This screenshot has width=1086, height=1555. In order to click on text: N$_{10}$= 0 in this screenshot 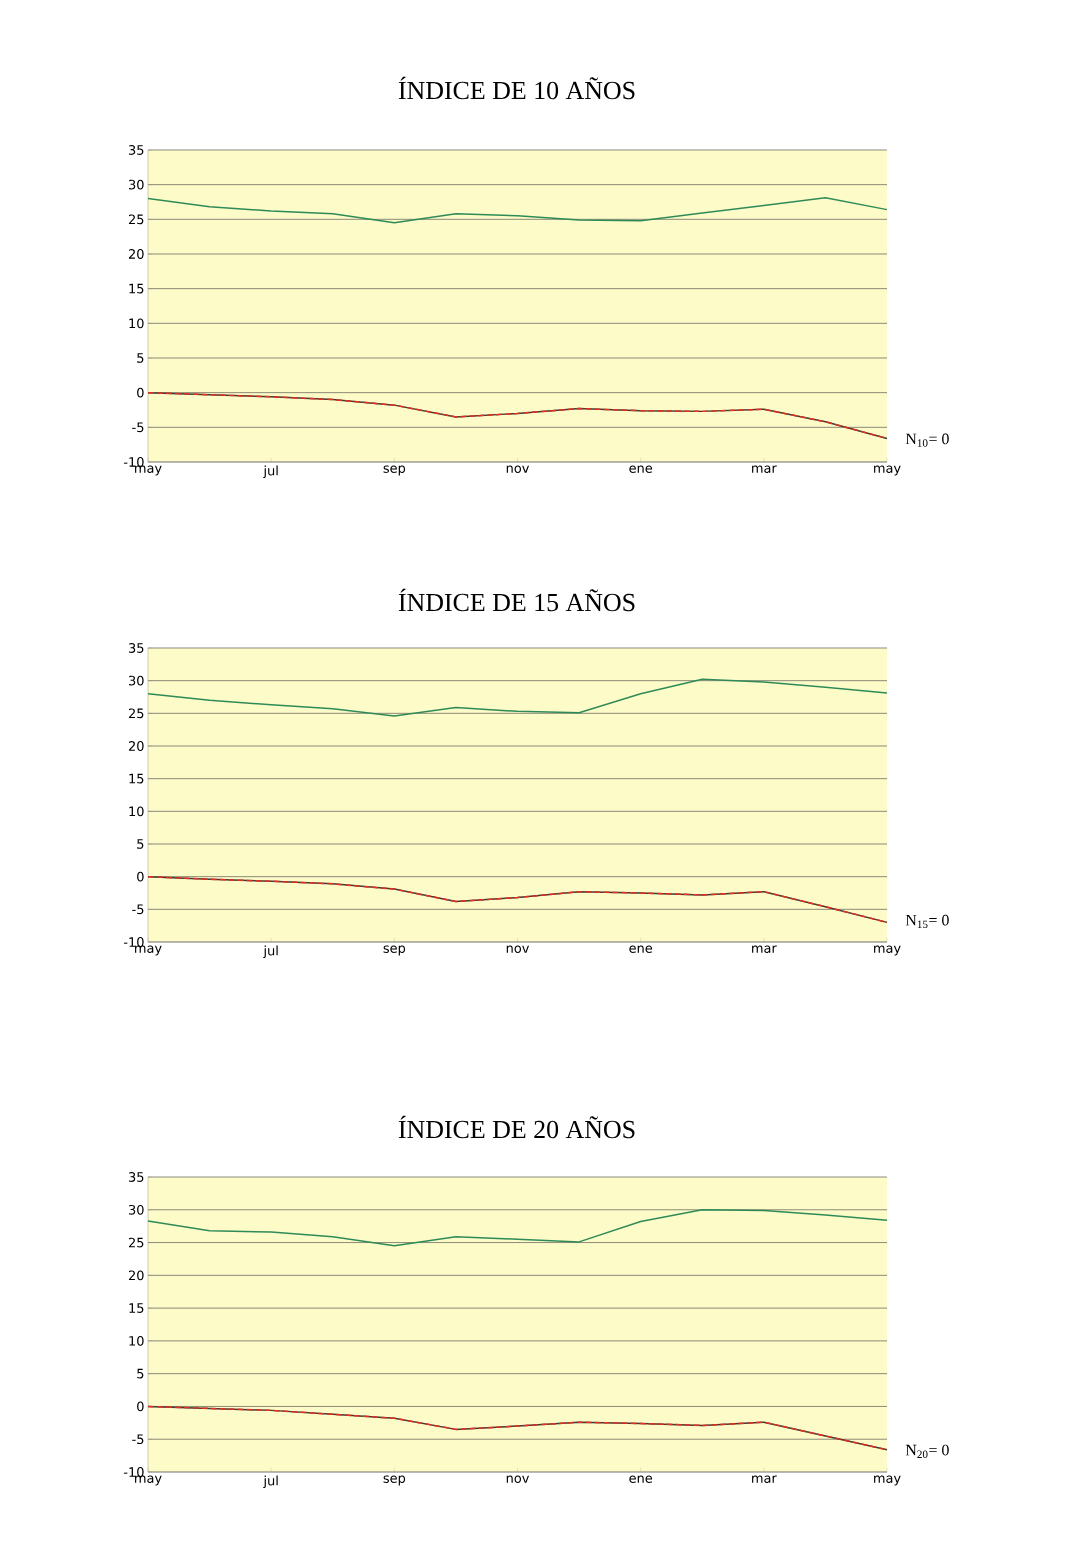, I will do `click(927, 440)`.